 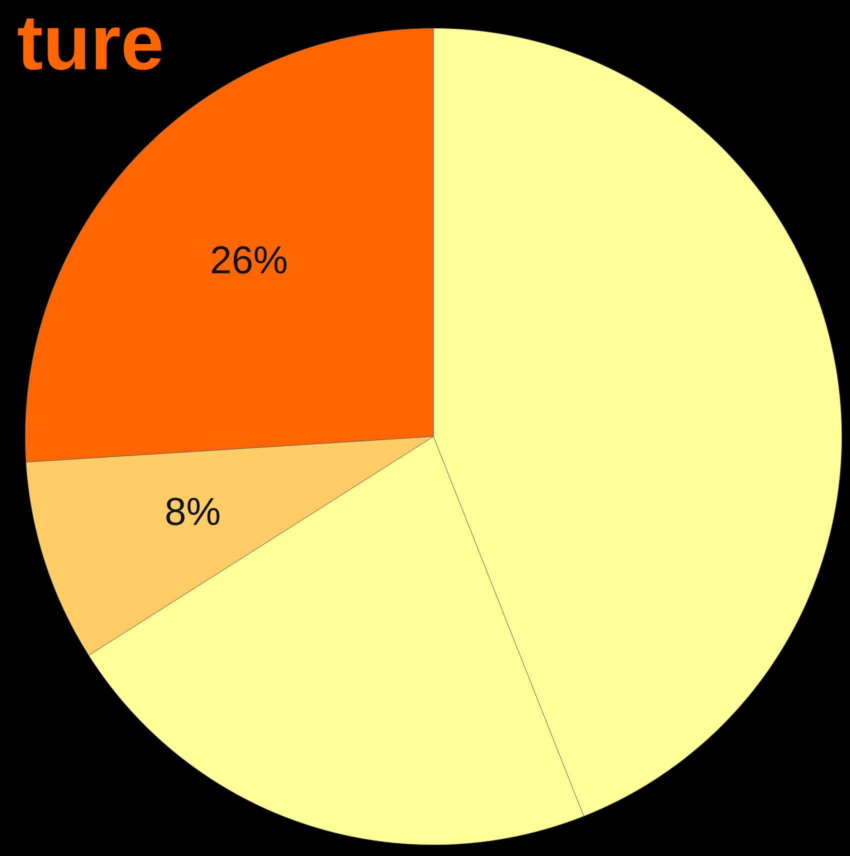 What do you see at coordinates (249, 260) in the screenshot?
I see `data-label: 26%` at bounding box center [249, 260].